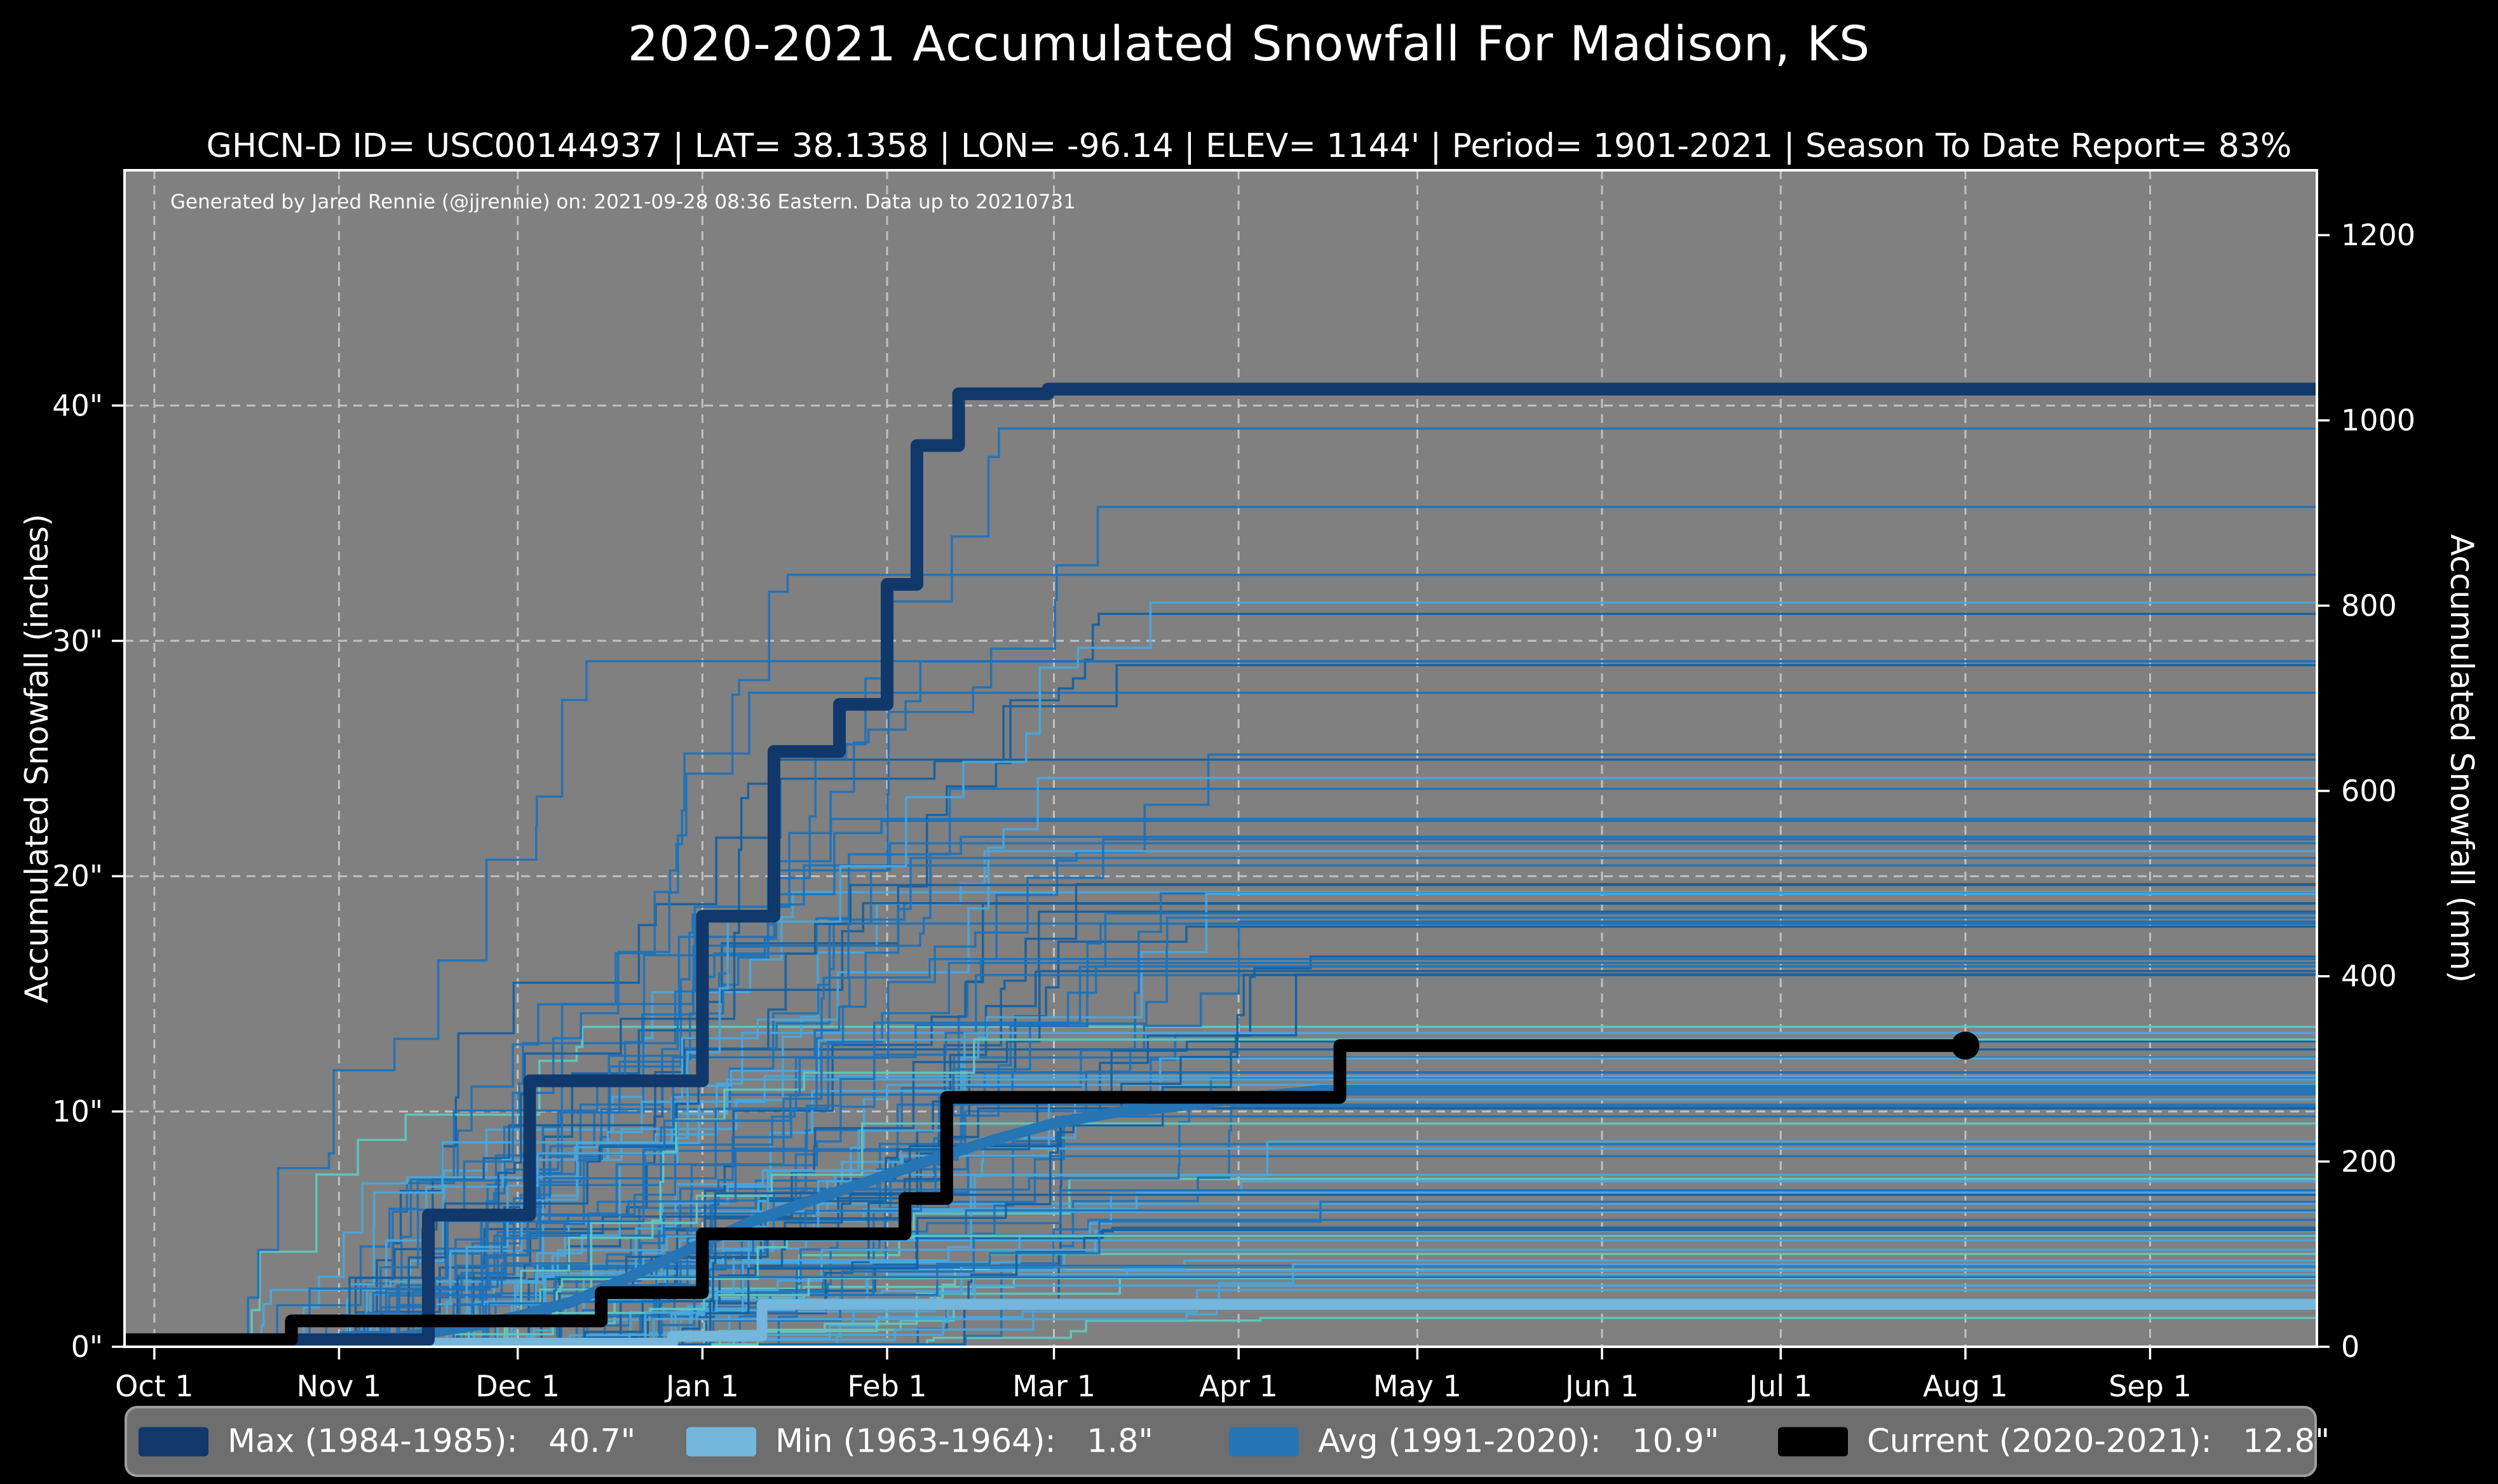  What do you see at coordinates (1519, 1441) in the screenshot?
I see `legend-label-avg: Avg (1991-2020): 10.9"` at bounding box center [1519, 1441].